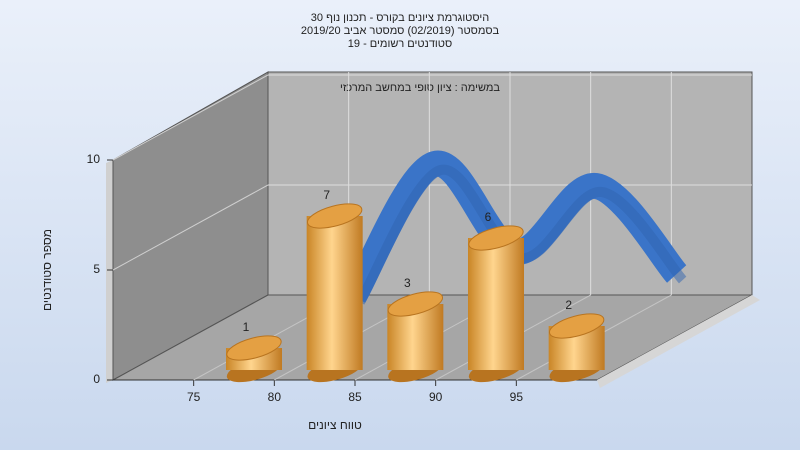 The image size is (800, 450). Describe the element at coordinates (420, 88) in the screenshot. I see `annotation: במשימה : ציון סופי במחשב המרכזי` at that location.